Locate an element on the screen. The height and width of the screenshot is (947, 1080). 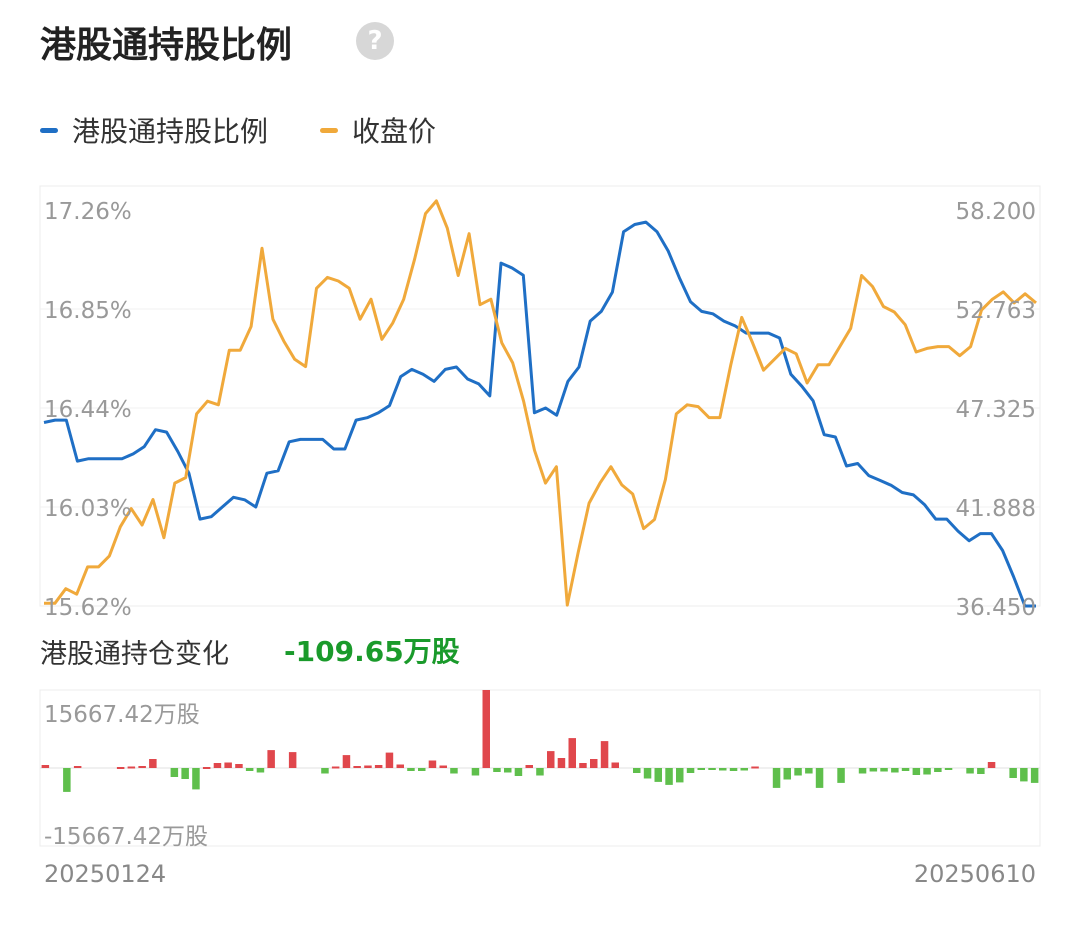
bar-axis-tick-label: 15667.42万股 is located at coordinates (122, 715).